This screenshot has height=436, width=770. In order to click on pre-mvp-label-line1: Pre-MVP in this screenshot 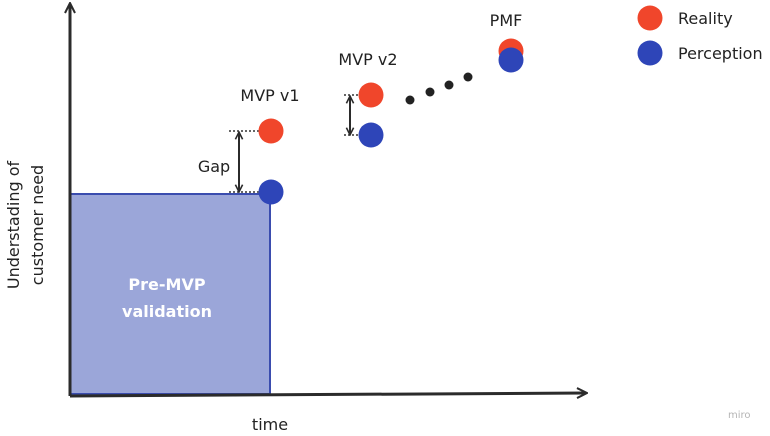, I will do `click(166, 284)`.